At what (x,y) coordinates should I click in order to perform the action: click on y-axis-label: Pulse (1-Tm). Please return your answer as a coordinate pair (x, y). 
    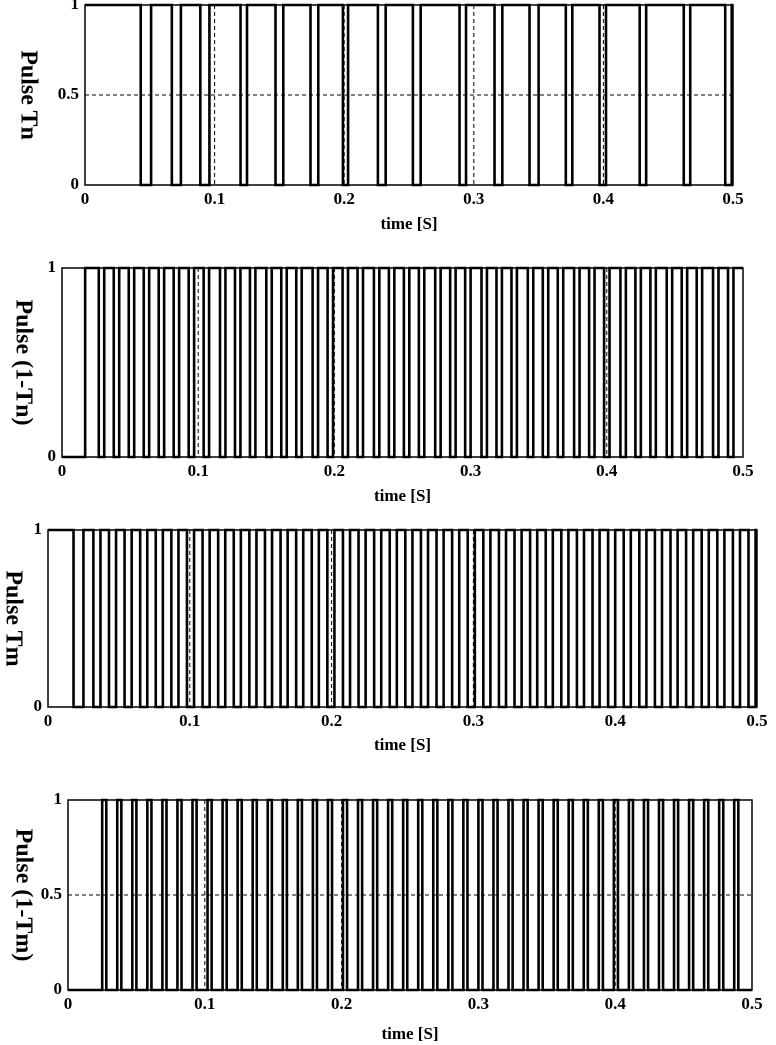
    Looking at the image, I should click on (23, 895).